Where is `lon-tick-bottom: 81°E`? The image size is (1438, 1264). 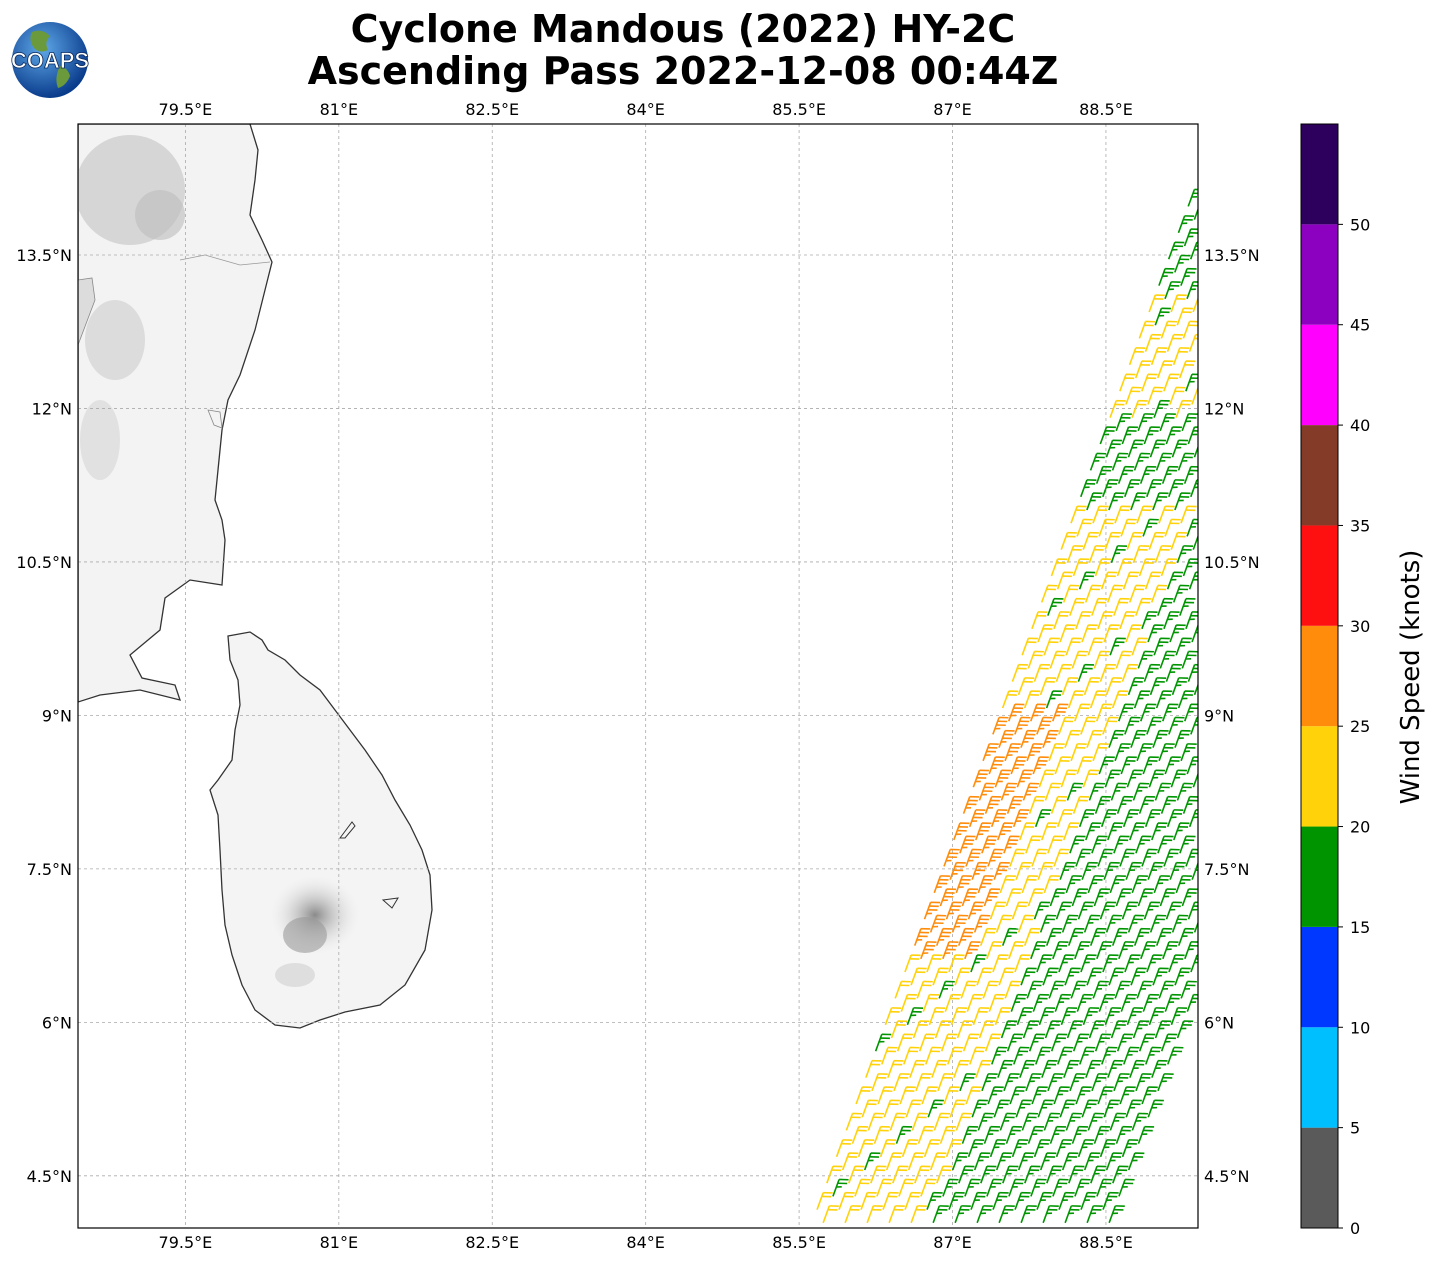
lon-tick-bottom: 81°E is located at coordinates (339, 1242).